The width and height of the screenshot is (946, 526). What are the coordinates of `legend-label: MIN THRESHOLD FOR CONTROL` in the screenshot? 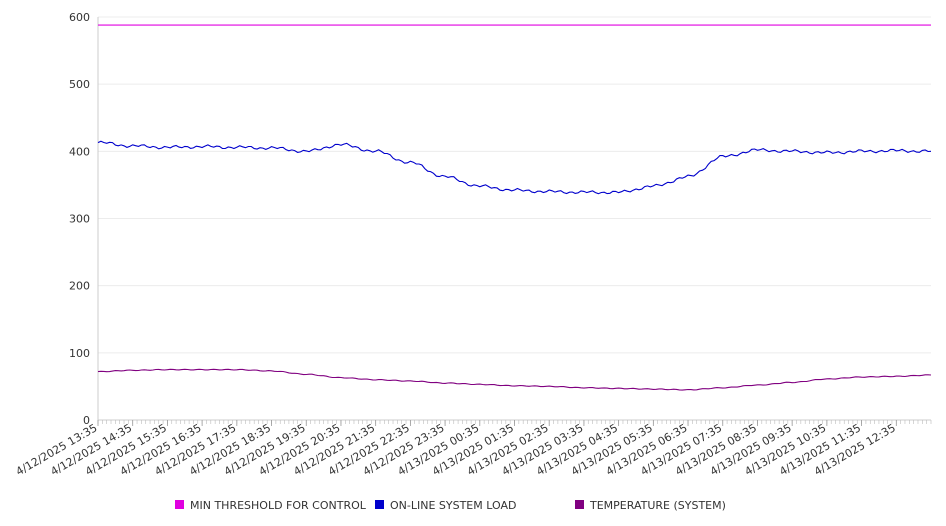 It's located at (278, 505).